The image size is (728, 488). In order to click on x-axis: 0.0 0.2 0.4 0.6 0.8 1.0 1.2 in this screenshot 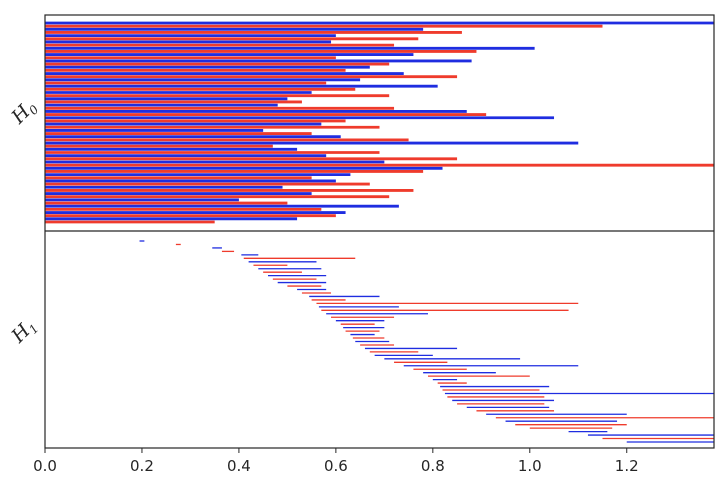, I will do `click(336, 461)`.